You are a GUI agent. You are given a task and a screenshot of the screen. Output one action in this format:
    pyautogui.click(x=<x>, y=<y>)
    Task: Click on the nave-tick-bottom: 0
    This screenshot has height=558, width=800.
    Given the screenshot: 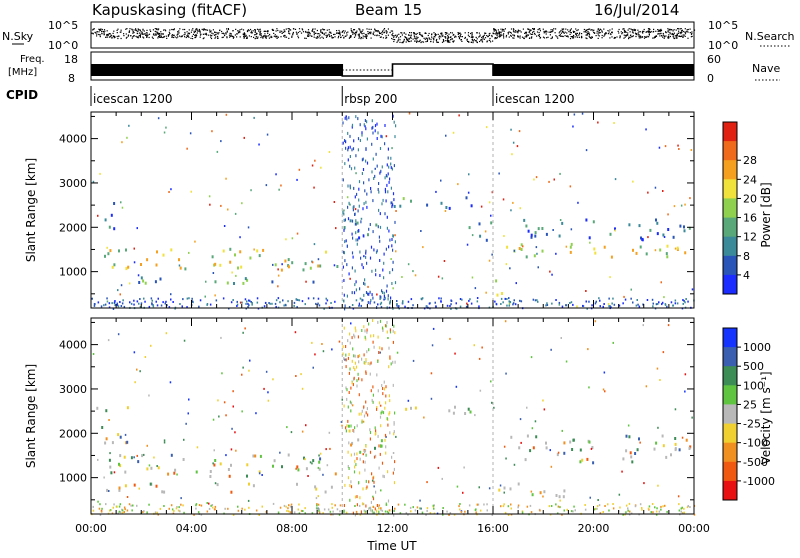 What is the action you would take?
    pyautogui.click(x=710, y=78)
    